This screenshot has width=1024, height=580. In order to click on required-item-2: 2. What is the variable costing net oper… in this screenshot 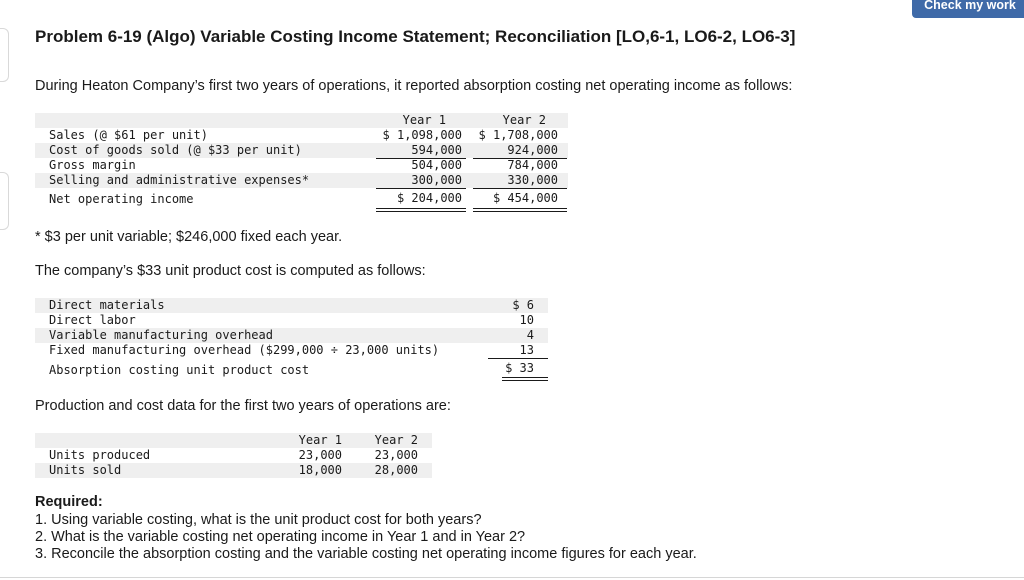, I will do `click(280, 537)`.